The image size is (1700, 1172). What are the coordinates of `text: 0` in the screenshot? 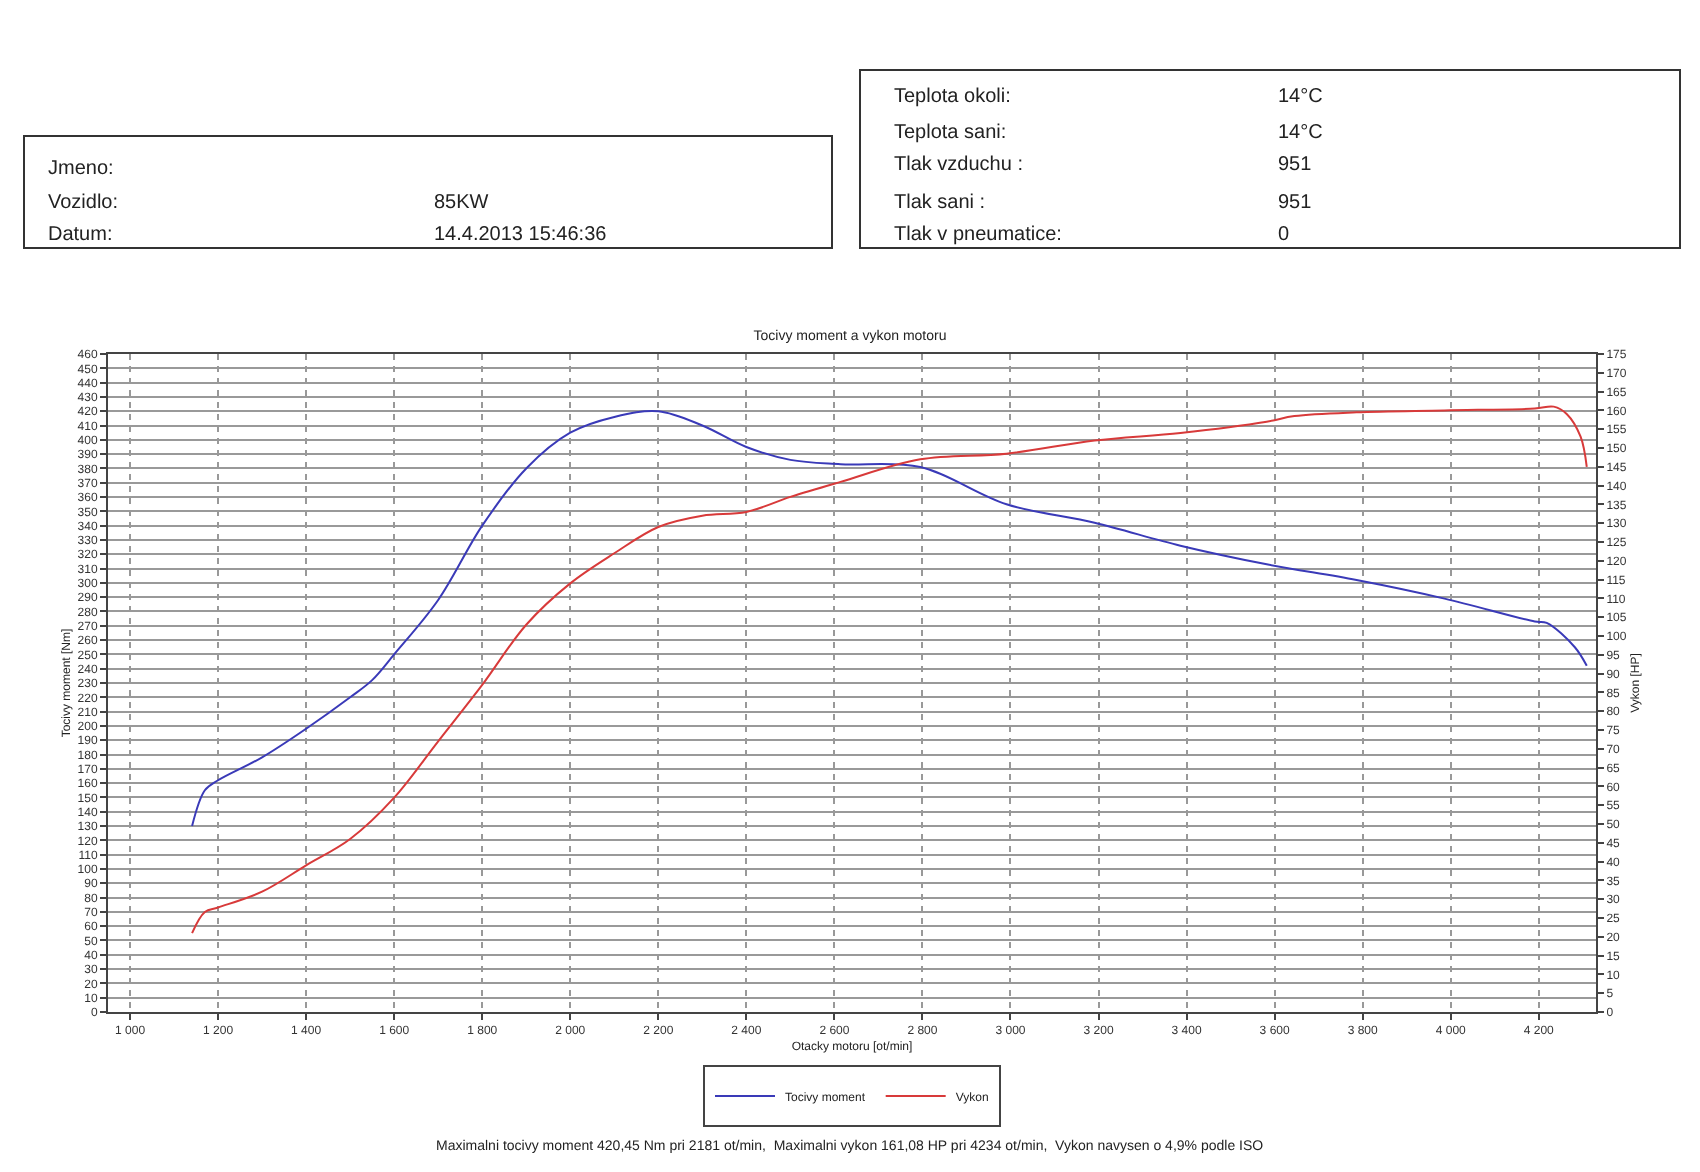 It's located at (1284, 235).